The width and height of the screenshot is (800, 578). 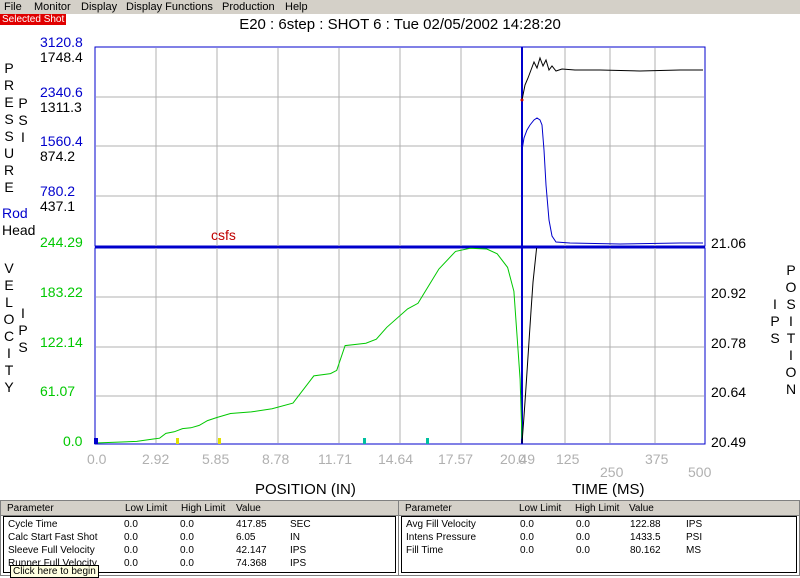 What do you see at coordinates (157, 563) in the screenshot?
I see `table-row: Runner Full Velocity 0.0 0.0 74.368 IPS` at bounding box center [157, 563].